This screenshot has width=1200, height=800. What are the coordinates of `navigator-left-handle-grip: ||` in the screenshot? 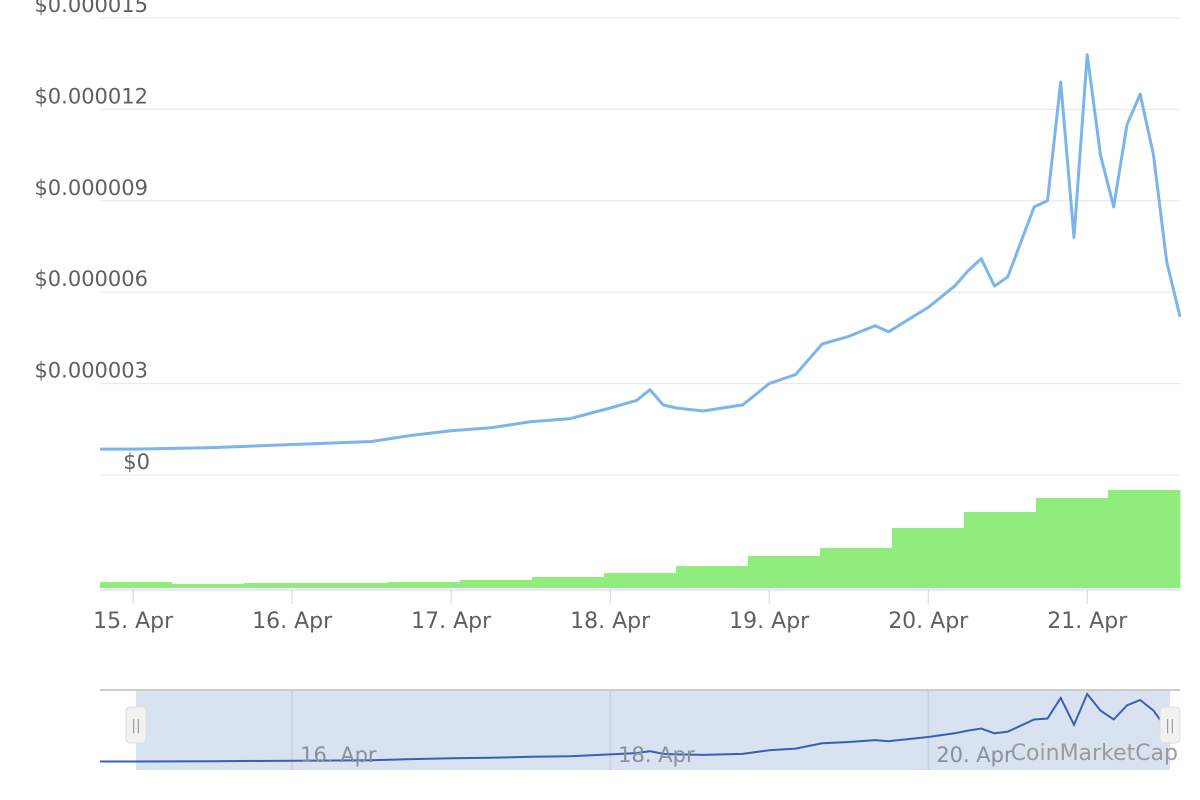 It's located at (135, 726).